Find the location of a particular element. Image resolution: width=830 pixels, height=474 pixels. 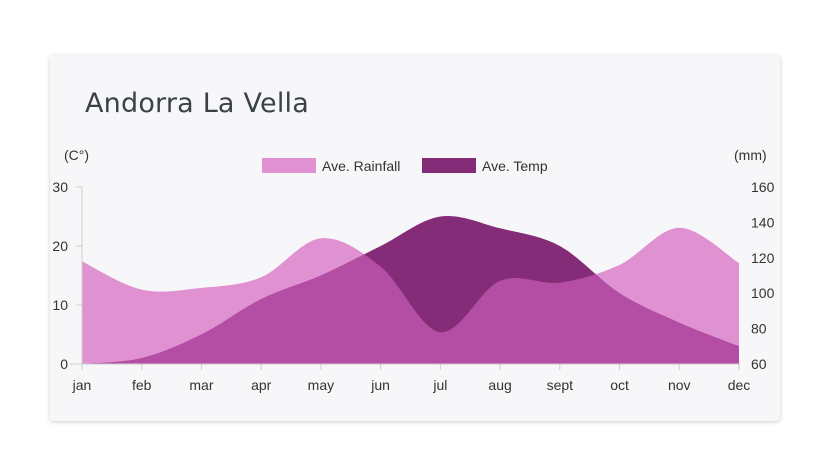

x-axis-ticks: jan feb mar apr may jun jul aug sept oct nov dec is located at coordinates (411, 378).